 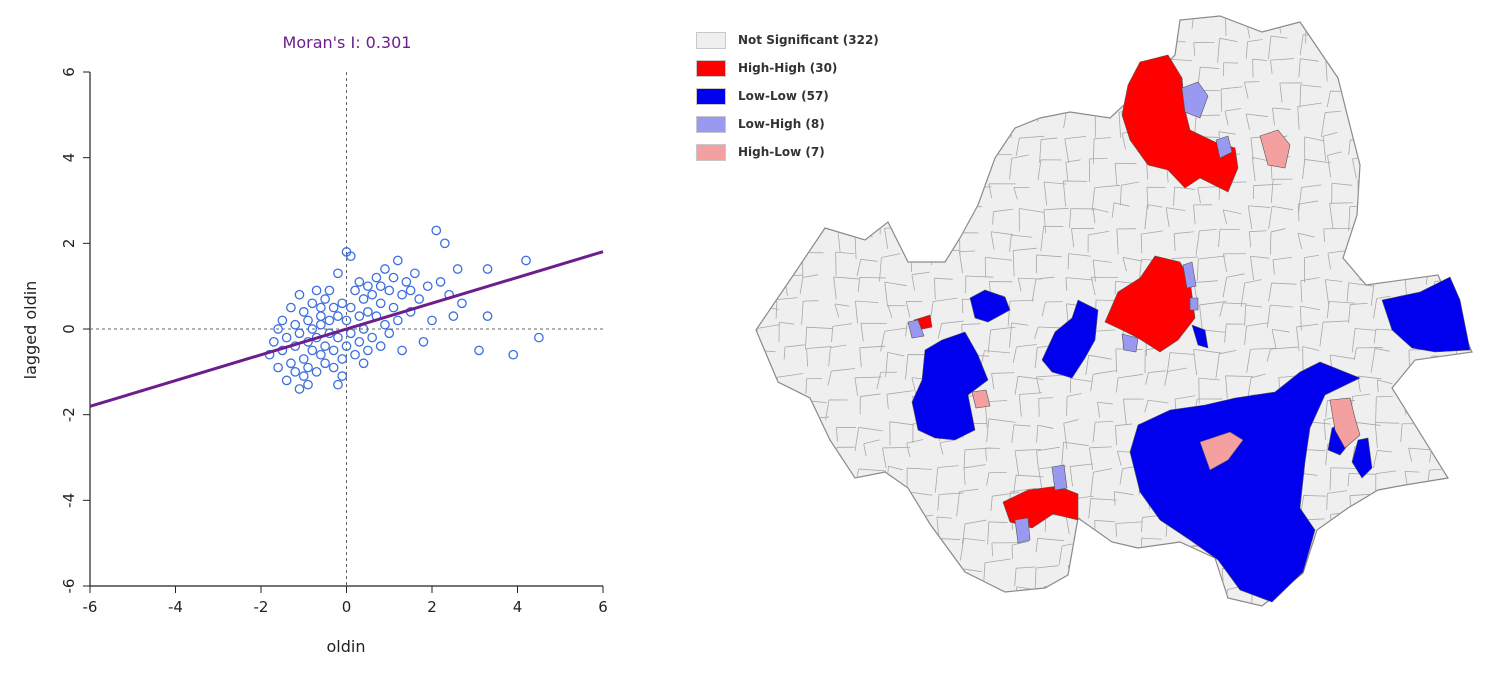 I want to click on x-tick-label: 0, so click(x=347, y=607).